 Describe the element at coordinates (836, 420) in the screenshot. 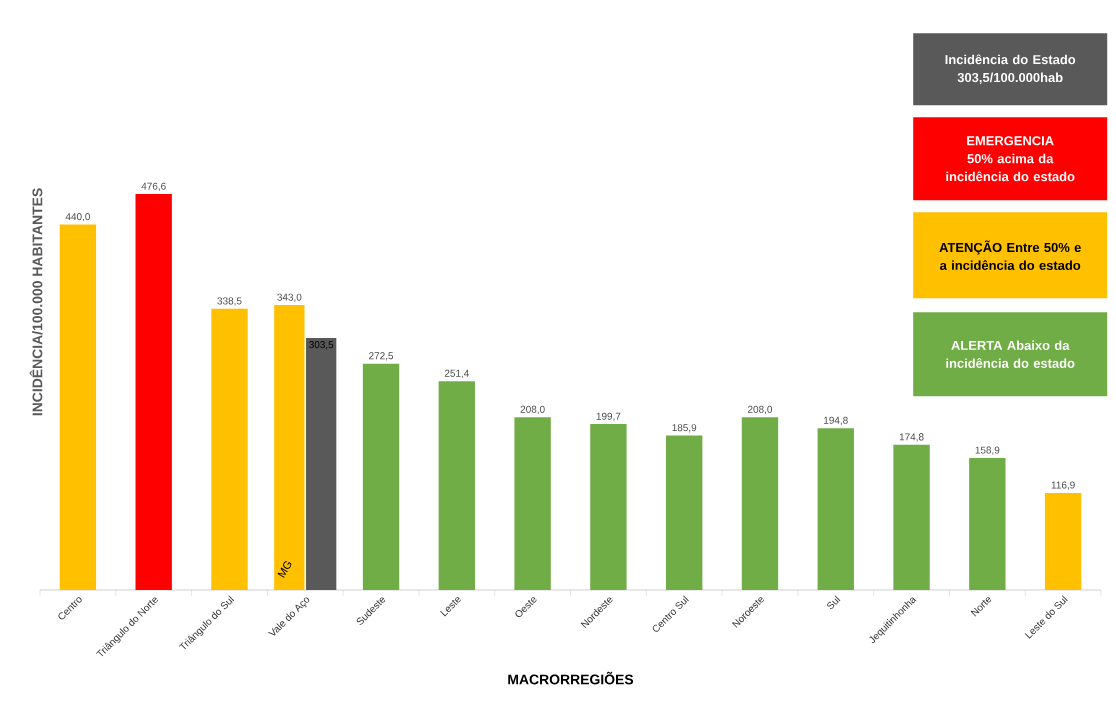

I see `data-label: 194,8` at that location.